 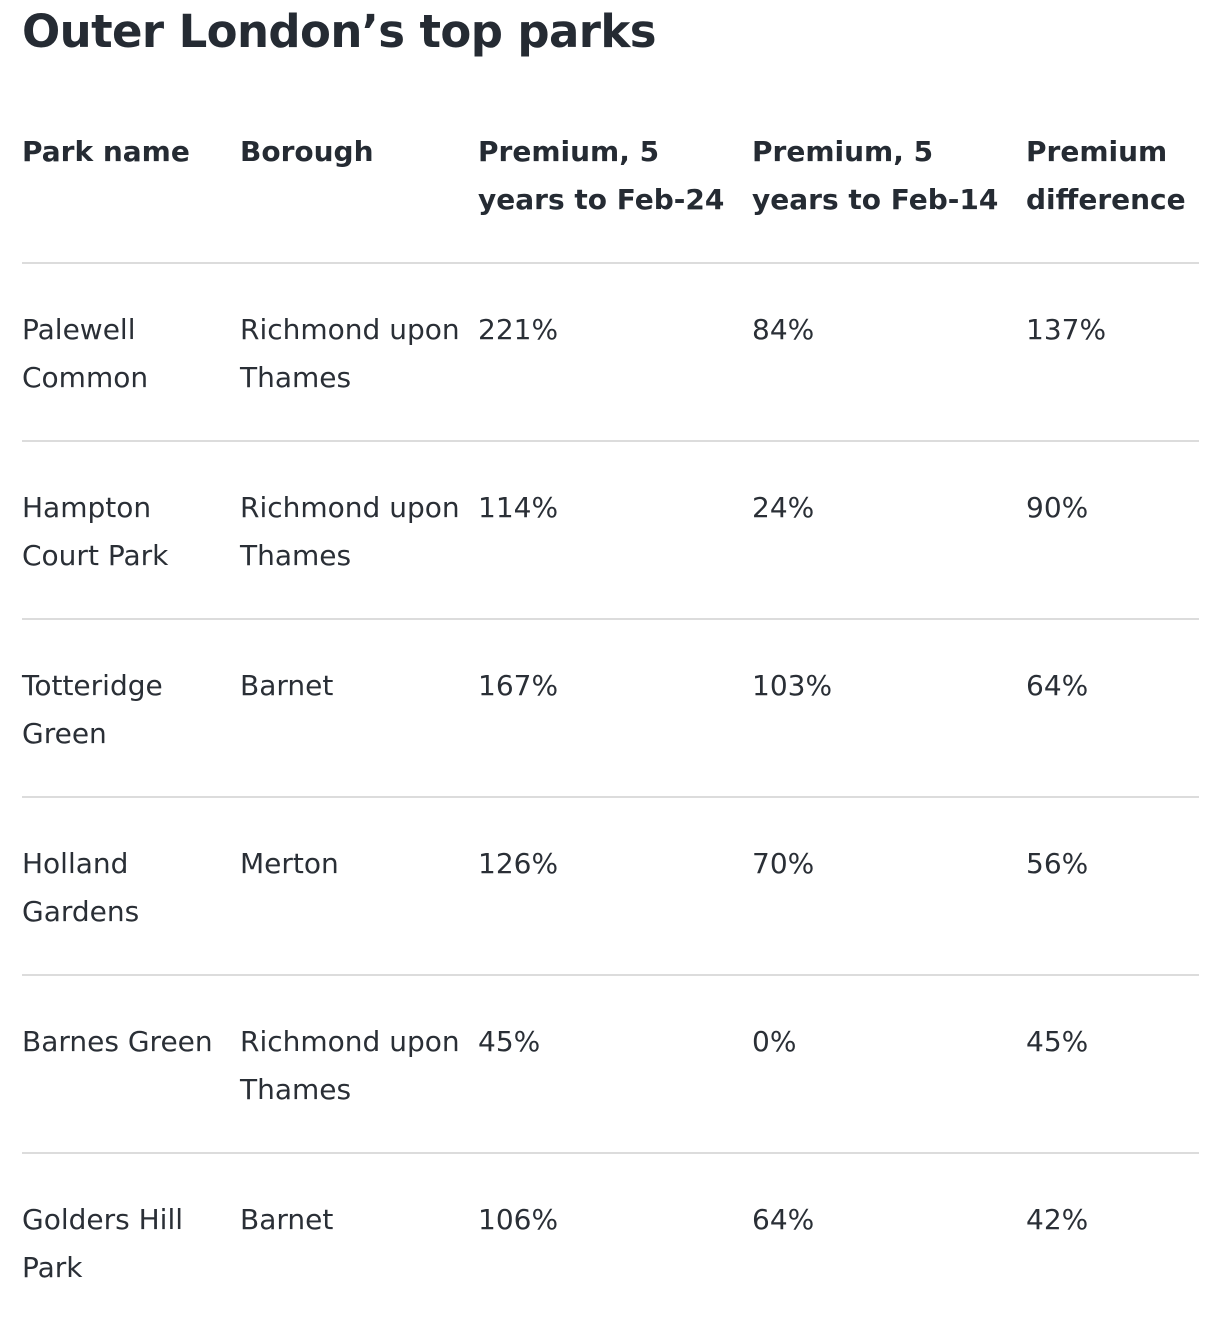 I want to click on header-premium-difference: Premium difference, so click(x=1112, y=193).